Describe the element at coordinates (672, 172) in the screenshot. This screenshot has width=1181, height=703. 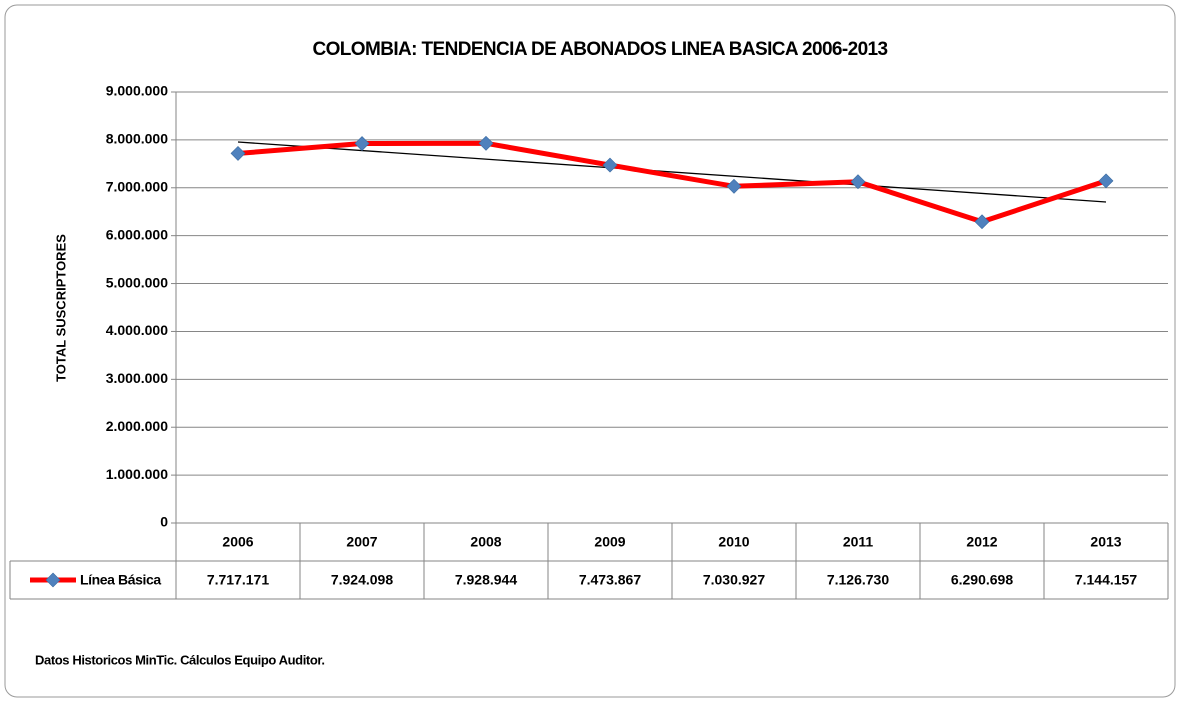
I see `trendline` at that location.